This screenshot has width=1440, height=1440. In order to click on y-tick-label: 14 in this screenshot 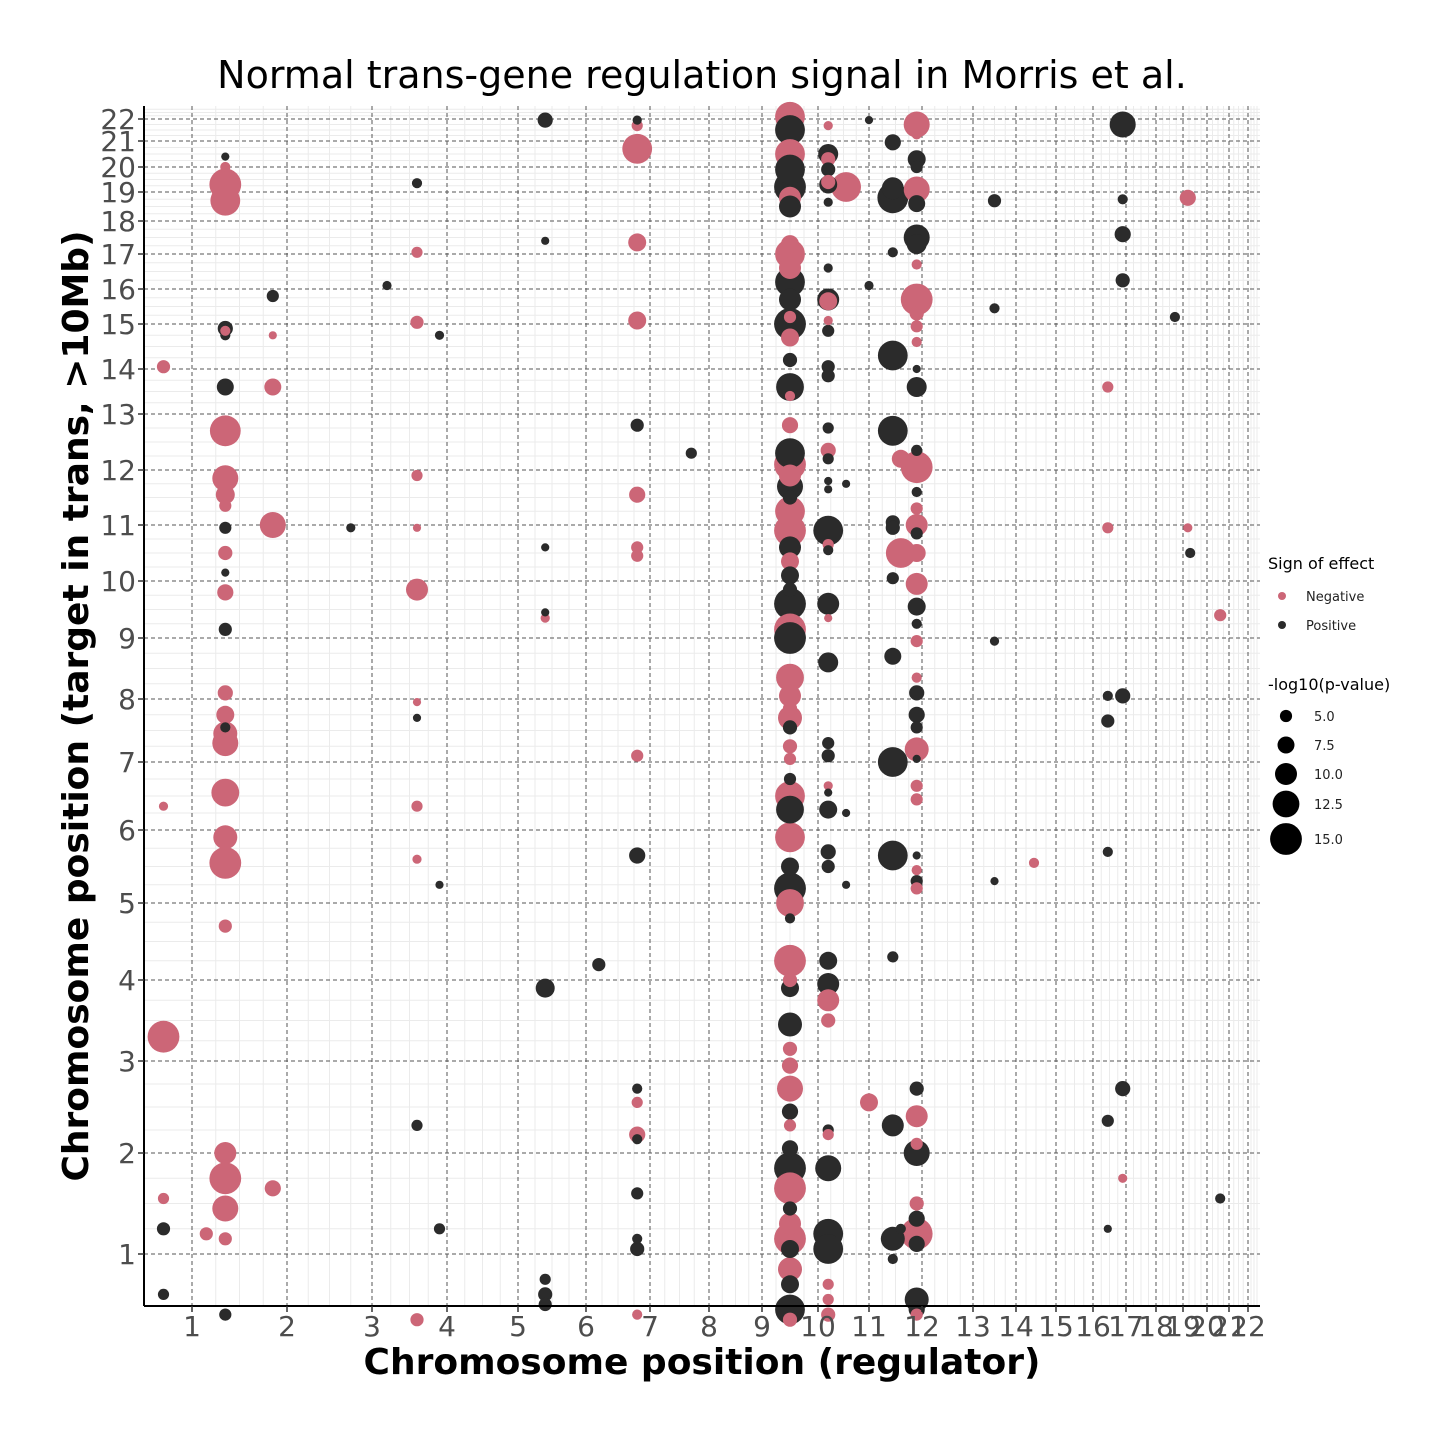, I will do `click(118, 369)`.